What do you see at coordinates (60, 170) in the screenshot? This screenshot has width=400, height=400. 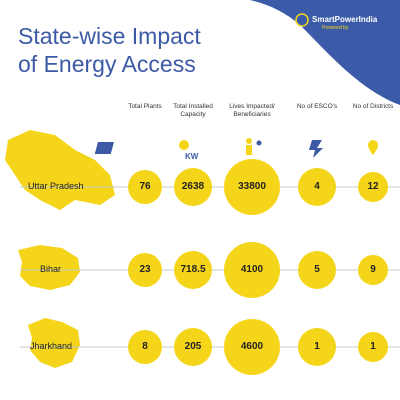 I see `map-uttar-pradesh` at bounding box center [60, 170].